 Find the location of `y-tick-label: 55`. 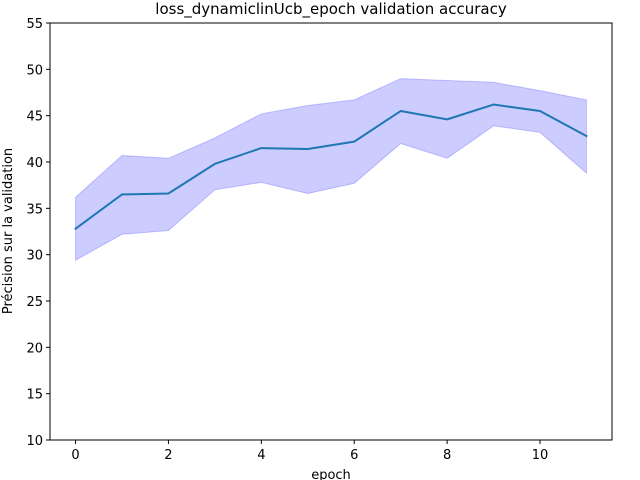

y-tick-label: 55 is located at coordinates (34, 24).